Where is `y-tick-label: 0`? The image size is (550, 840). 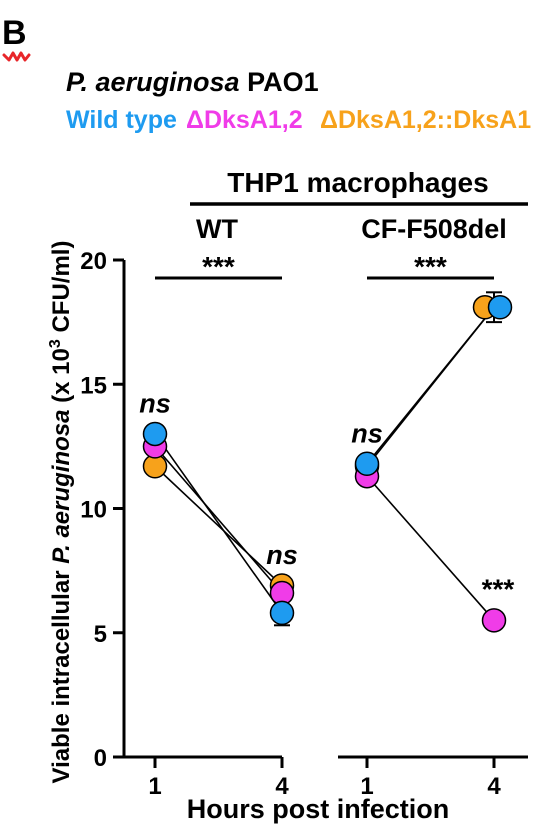
y-tick-label: 0 is located at coordinates (100, 758).